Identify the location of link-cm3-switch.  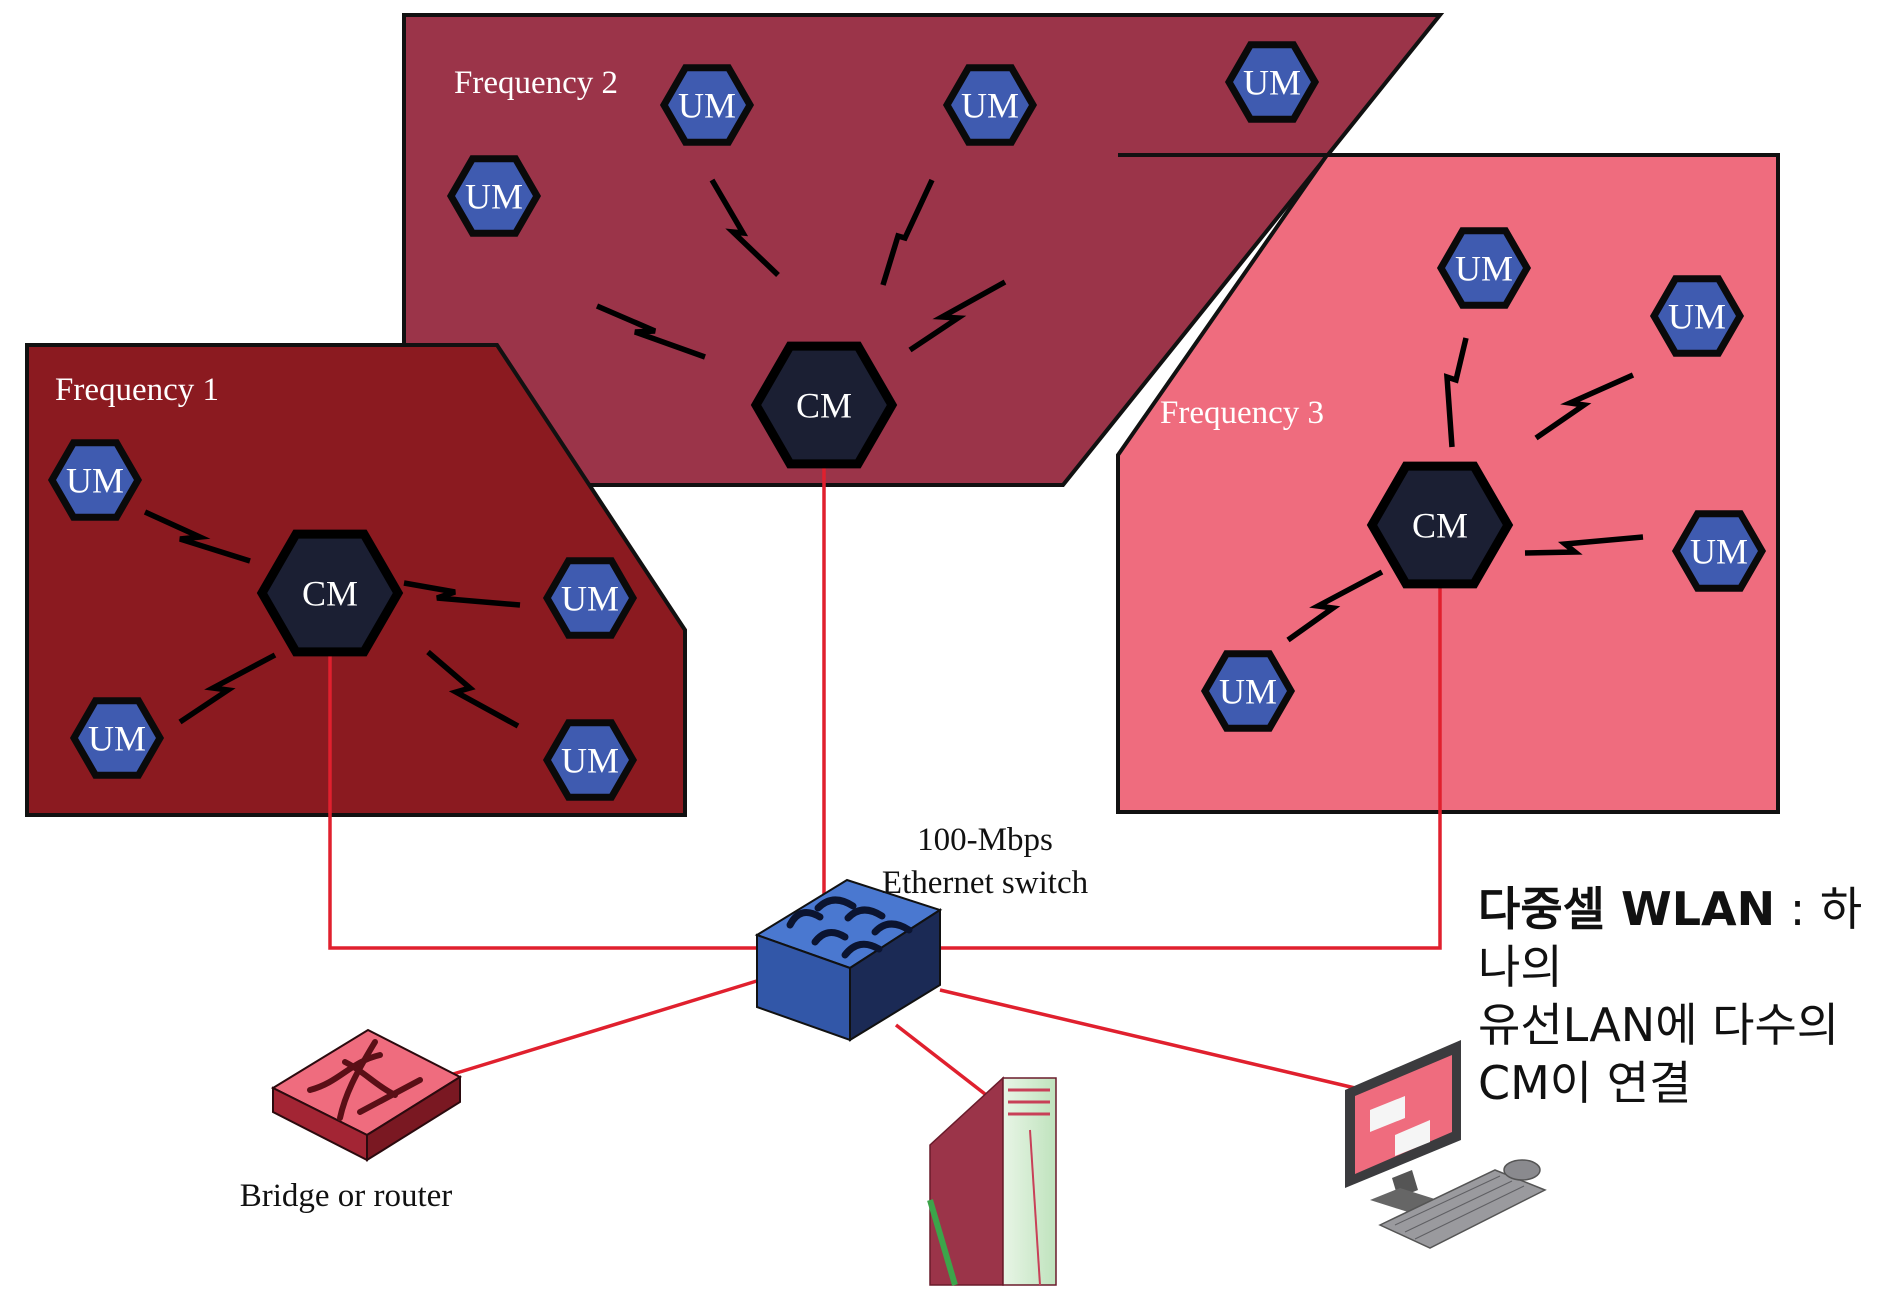
(1177, 767).